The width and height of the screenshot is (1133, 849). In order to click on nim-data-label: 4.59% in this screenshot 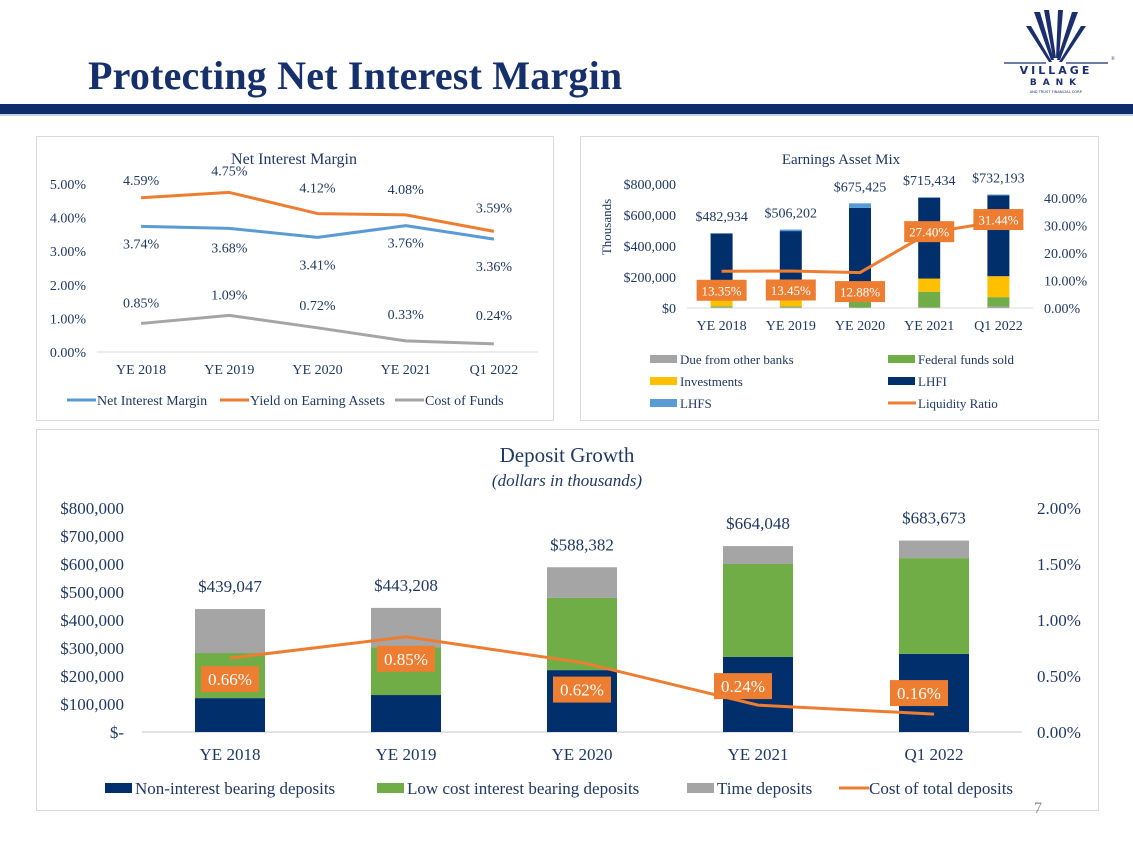, I will do `click(141, 181)`.